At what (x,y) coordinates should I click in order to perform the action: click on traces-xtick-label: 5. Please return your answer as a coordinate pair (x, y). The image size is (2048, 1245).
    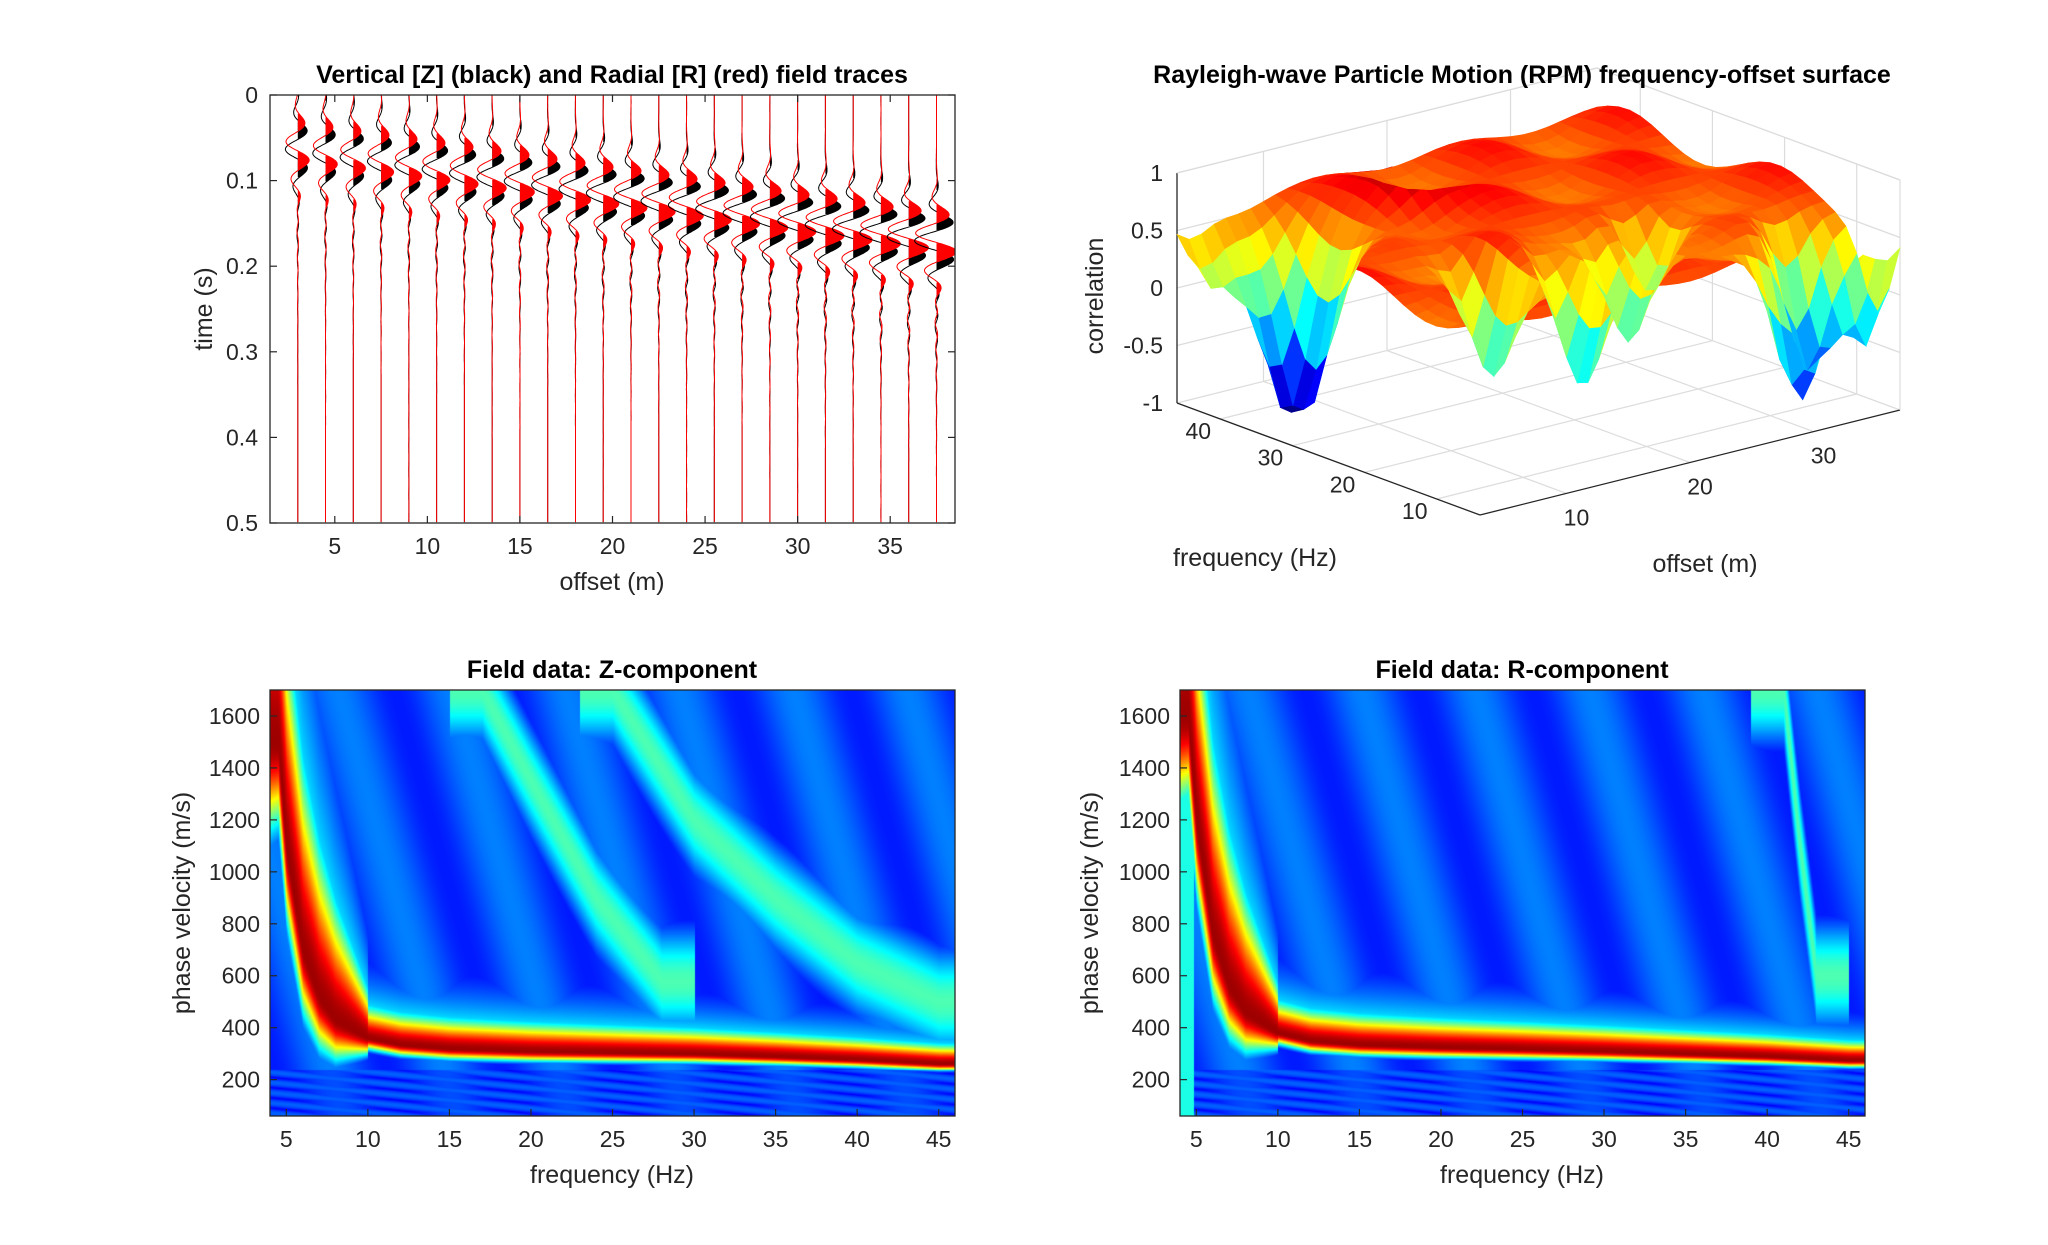
    Looking at the image, I should click on (334, 546).